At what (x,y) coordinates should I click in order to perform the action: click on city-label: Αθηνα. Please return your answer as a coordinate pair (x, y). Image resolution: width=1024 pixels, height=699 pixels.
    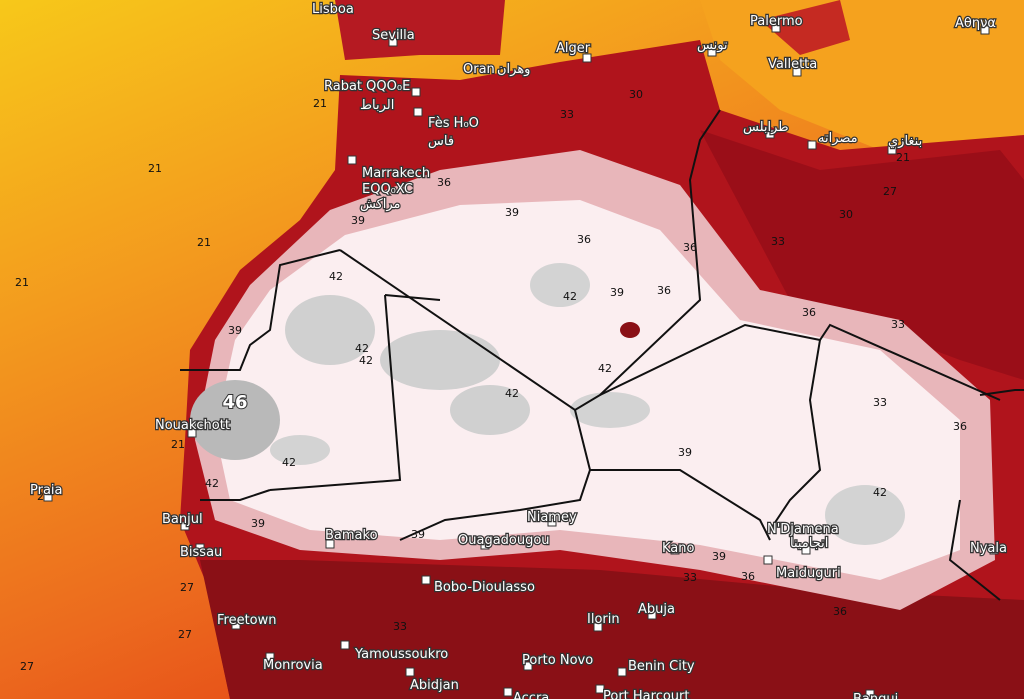
    Looking at the image, I should click on (975, 23).